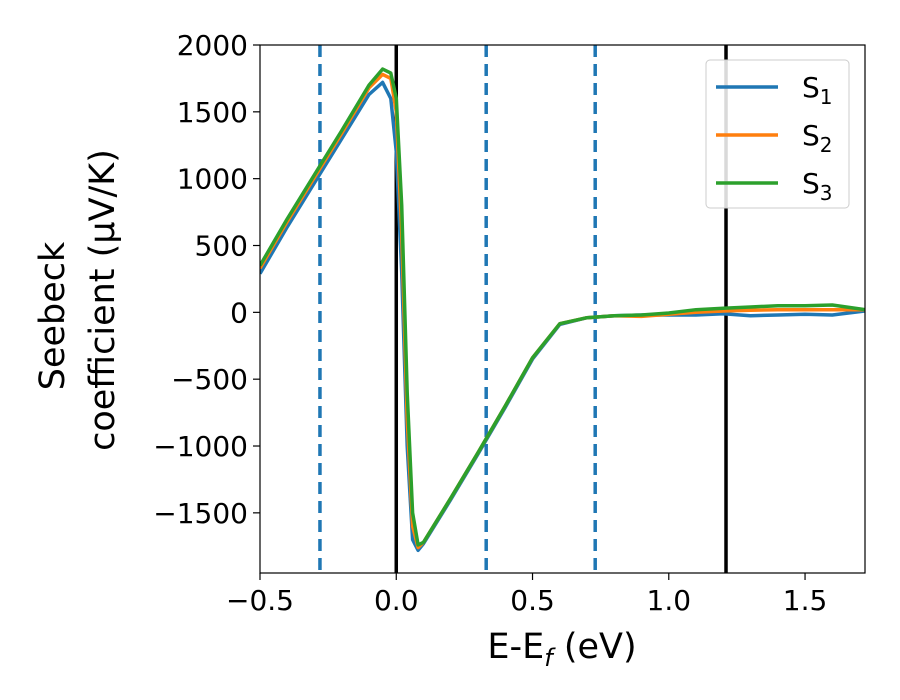 The image size is (900, 700). What do you see at coordinates (200, 446) in the screenshot?
I see `y-tick-label: −1000` at bounding box center [200, 446].